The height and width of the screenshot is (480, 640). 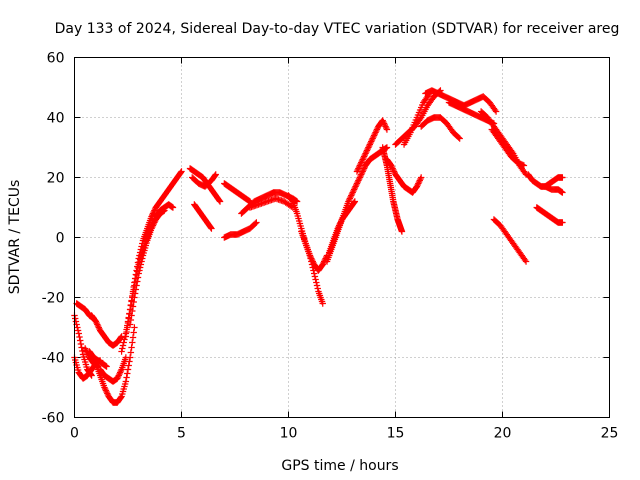 What do you see at coordinates (339, 466) in the screenshot?
I see `x-axis-title: GPS time / hours` at bounding box center [339, 466].